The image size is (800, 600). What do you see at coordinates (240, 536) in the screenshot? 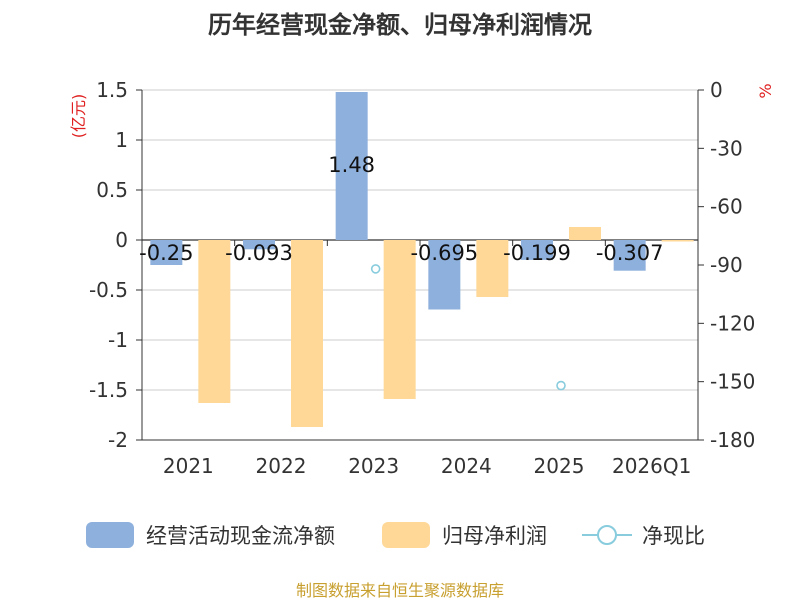
I see `legend-label-cashflow: 经营活动现金流净额` at bounding box center [240, 536].